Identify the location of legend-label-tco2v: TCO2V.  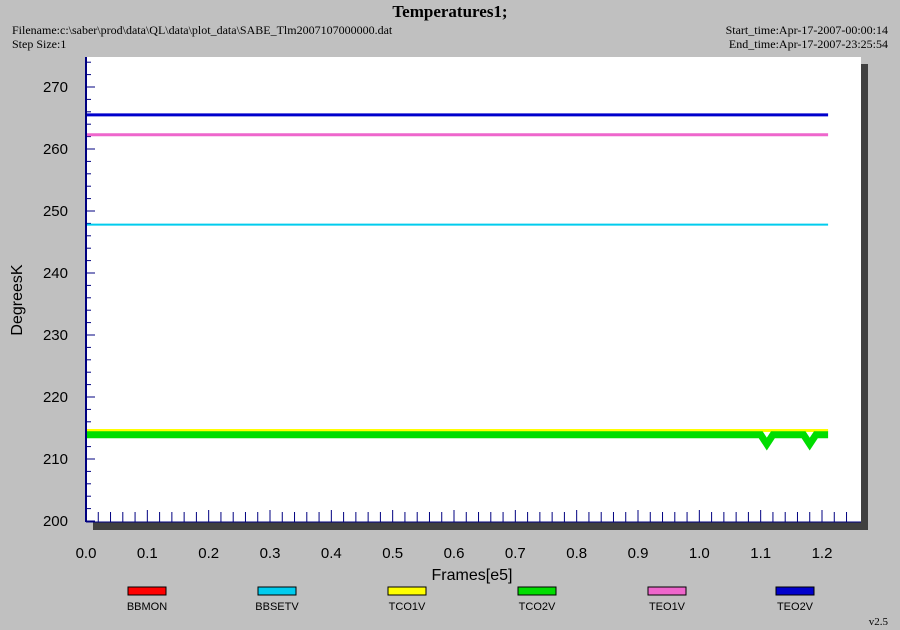
(537, 607).